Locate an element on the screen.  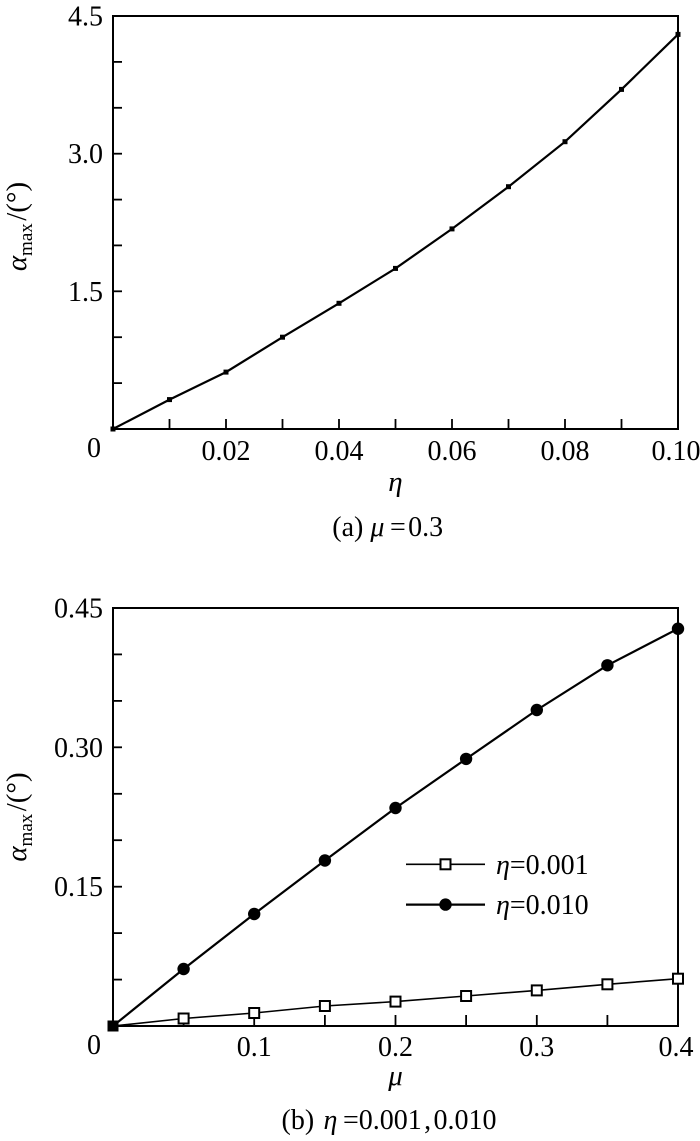
svg-text: 0.45 is located at coordinates (78, 609).